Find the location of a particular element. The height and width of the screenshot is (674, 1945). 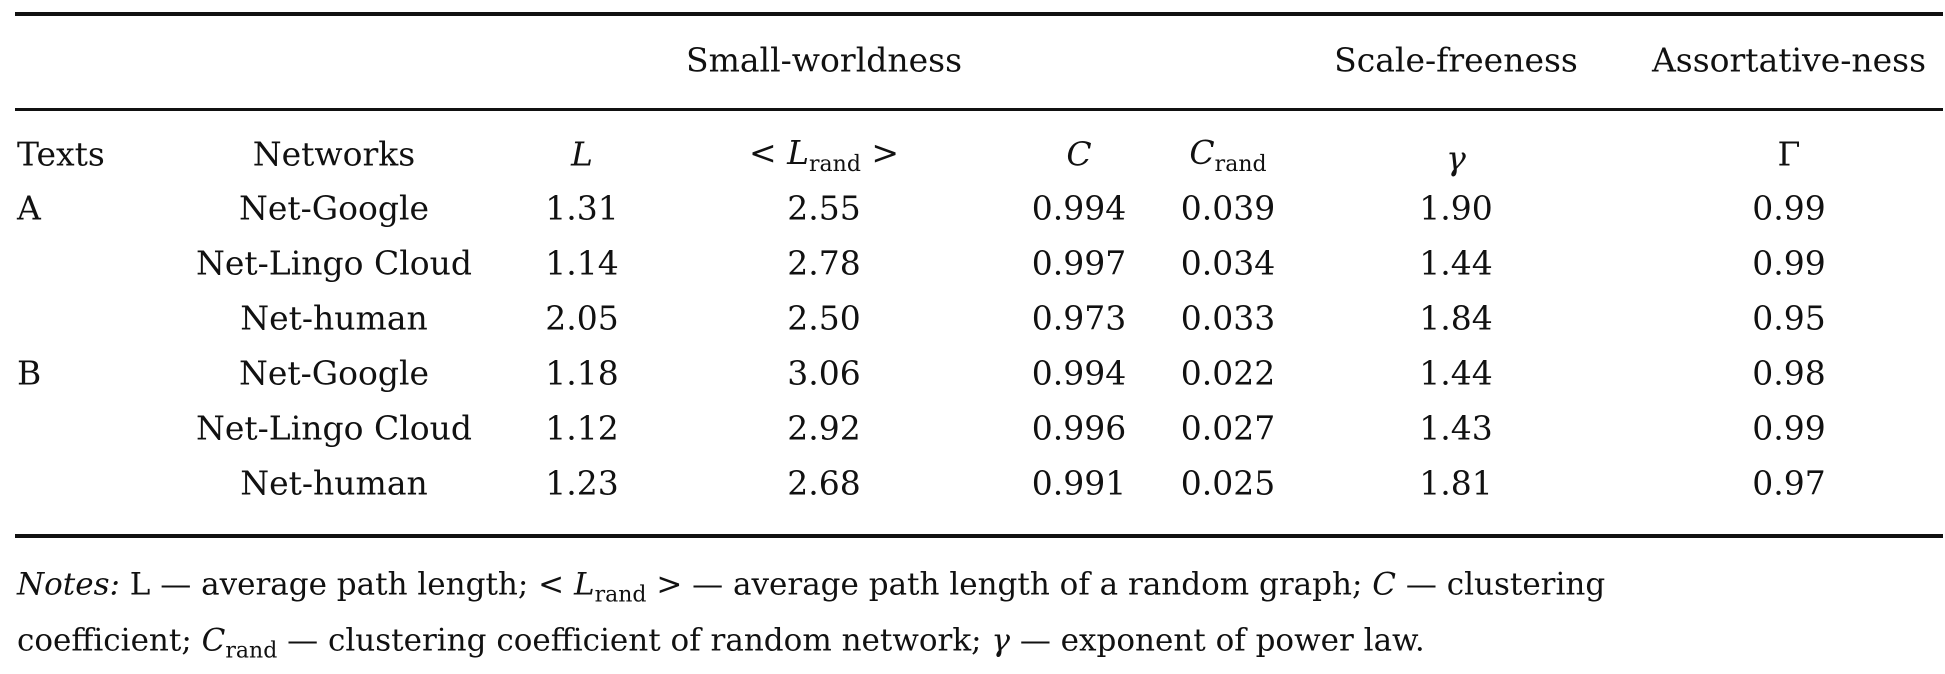

gamma-symbol: γ is located at coordinates (1456, 158).